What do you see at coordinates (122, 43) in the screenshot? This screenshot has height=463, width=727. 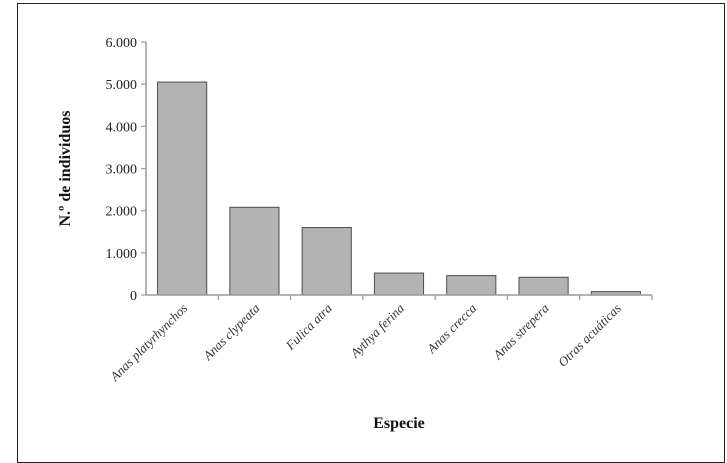 I see `y-tick-label: 6.000` at bounding box center [122, 43].